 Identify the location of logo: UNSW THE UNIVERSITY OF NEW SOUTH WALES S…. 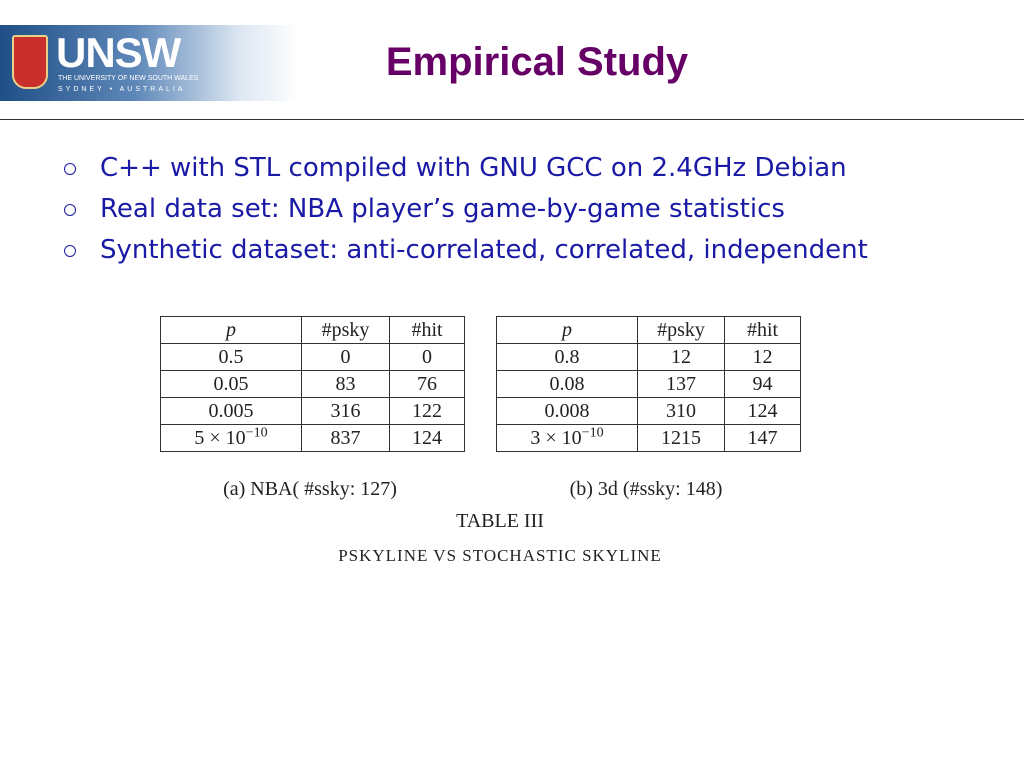
(150, 63).